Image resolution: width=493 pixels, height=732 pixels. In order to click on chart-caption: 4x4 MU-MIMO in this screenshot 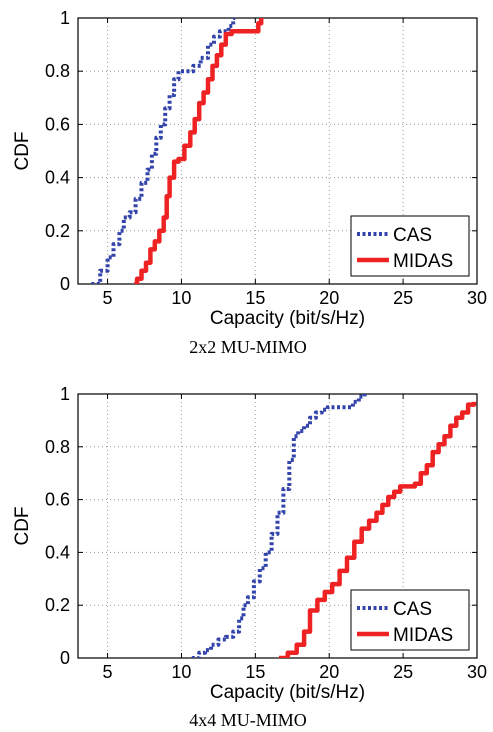, I will do `click(248, 720)`.